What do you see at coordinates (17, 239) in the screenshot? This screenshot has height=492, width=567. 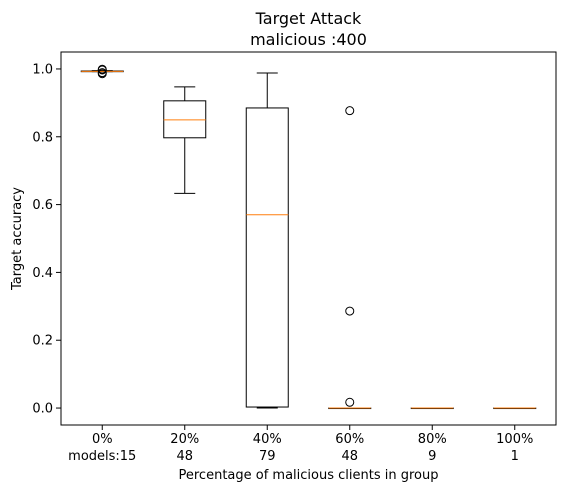 I see `y-axis-label: Target accuracy` at bounding box center [17, 239].